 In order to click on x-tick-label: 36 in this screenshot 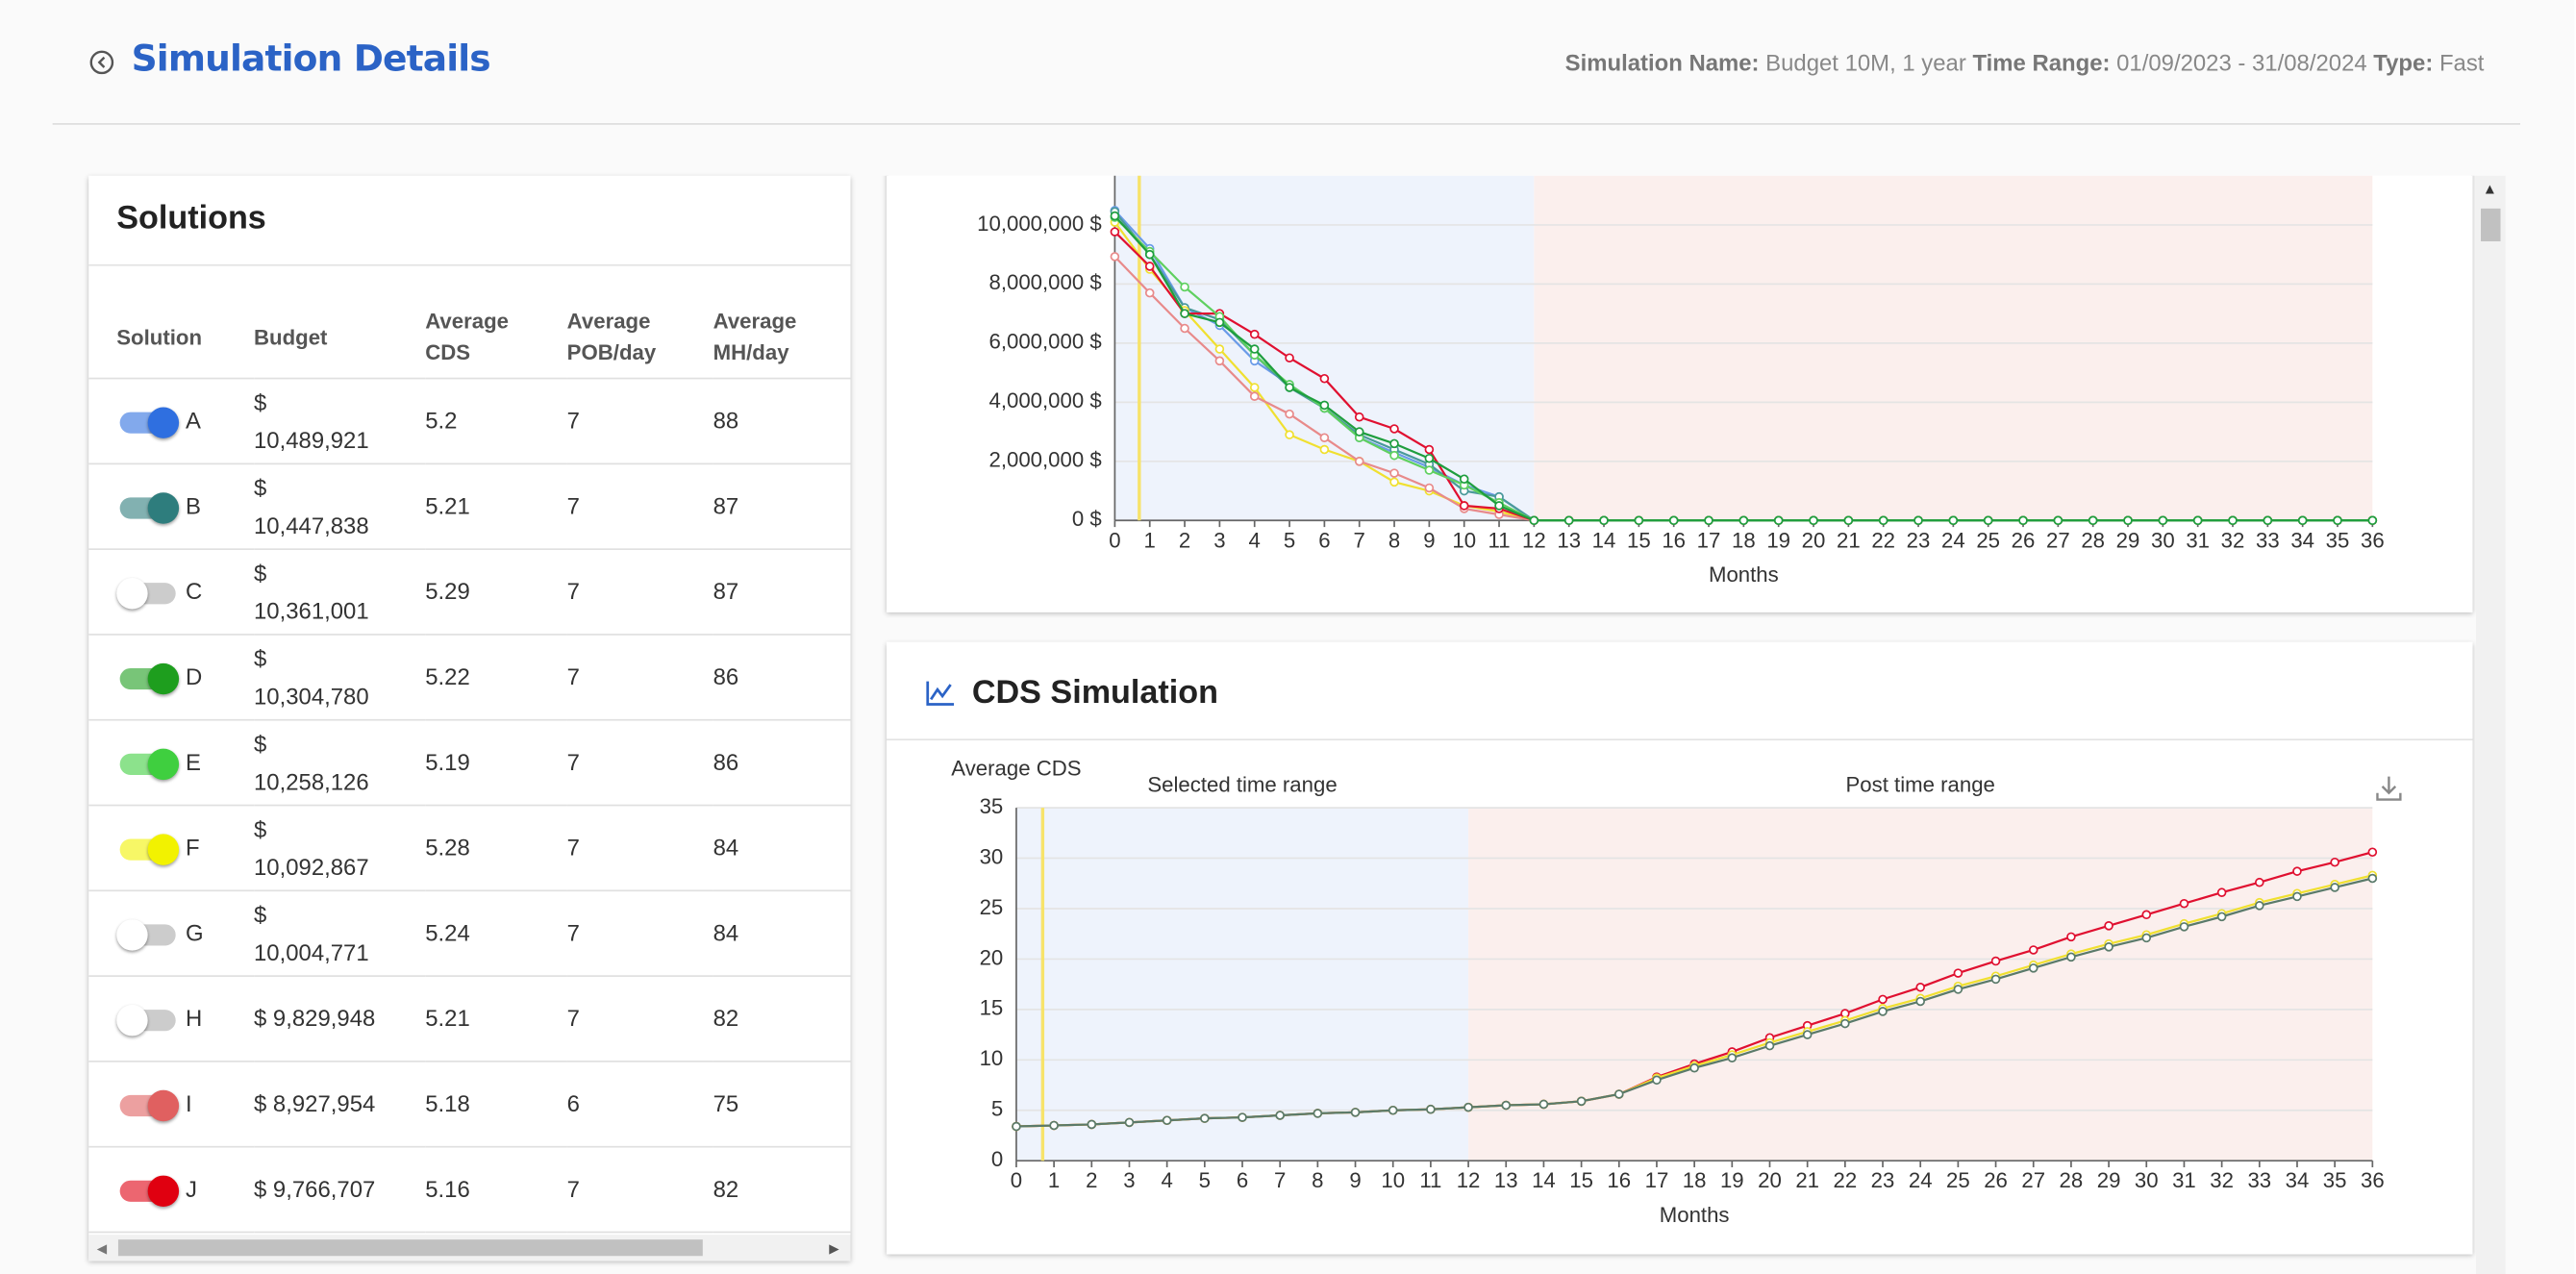, I will do `click(2373, 1180)`.